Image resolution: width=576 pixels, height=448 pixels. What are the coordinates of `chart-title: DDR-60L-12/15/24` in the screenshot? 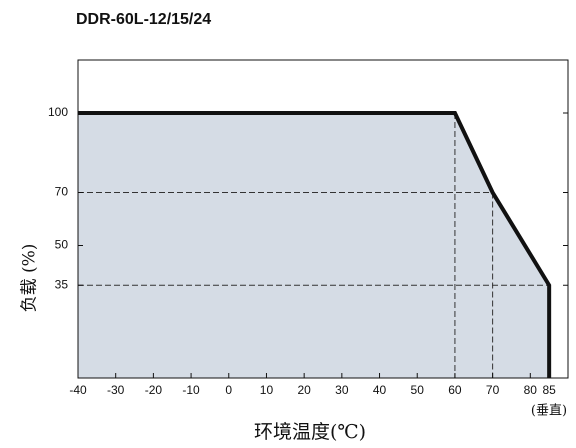 It's located at (143, 19).